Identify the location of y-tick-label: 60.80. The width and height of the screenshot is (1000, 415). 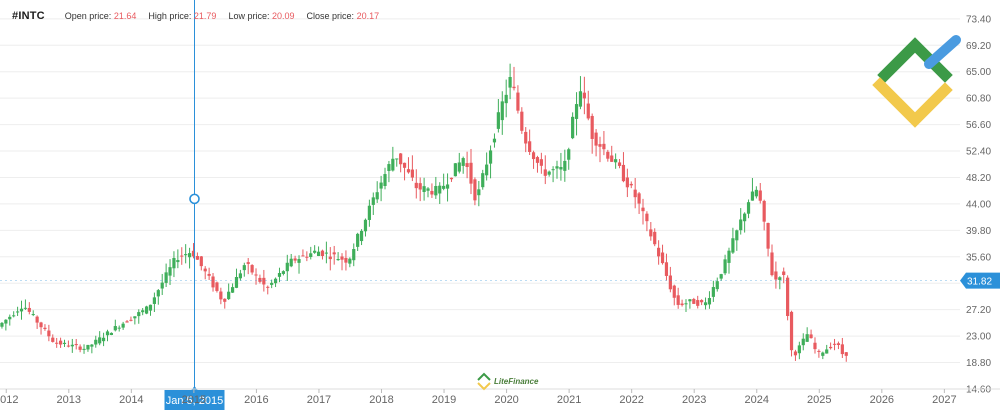
(978, 99).